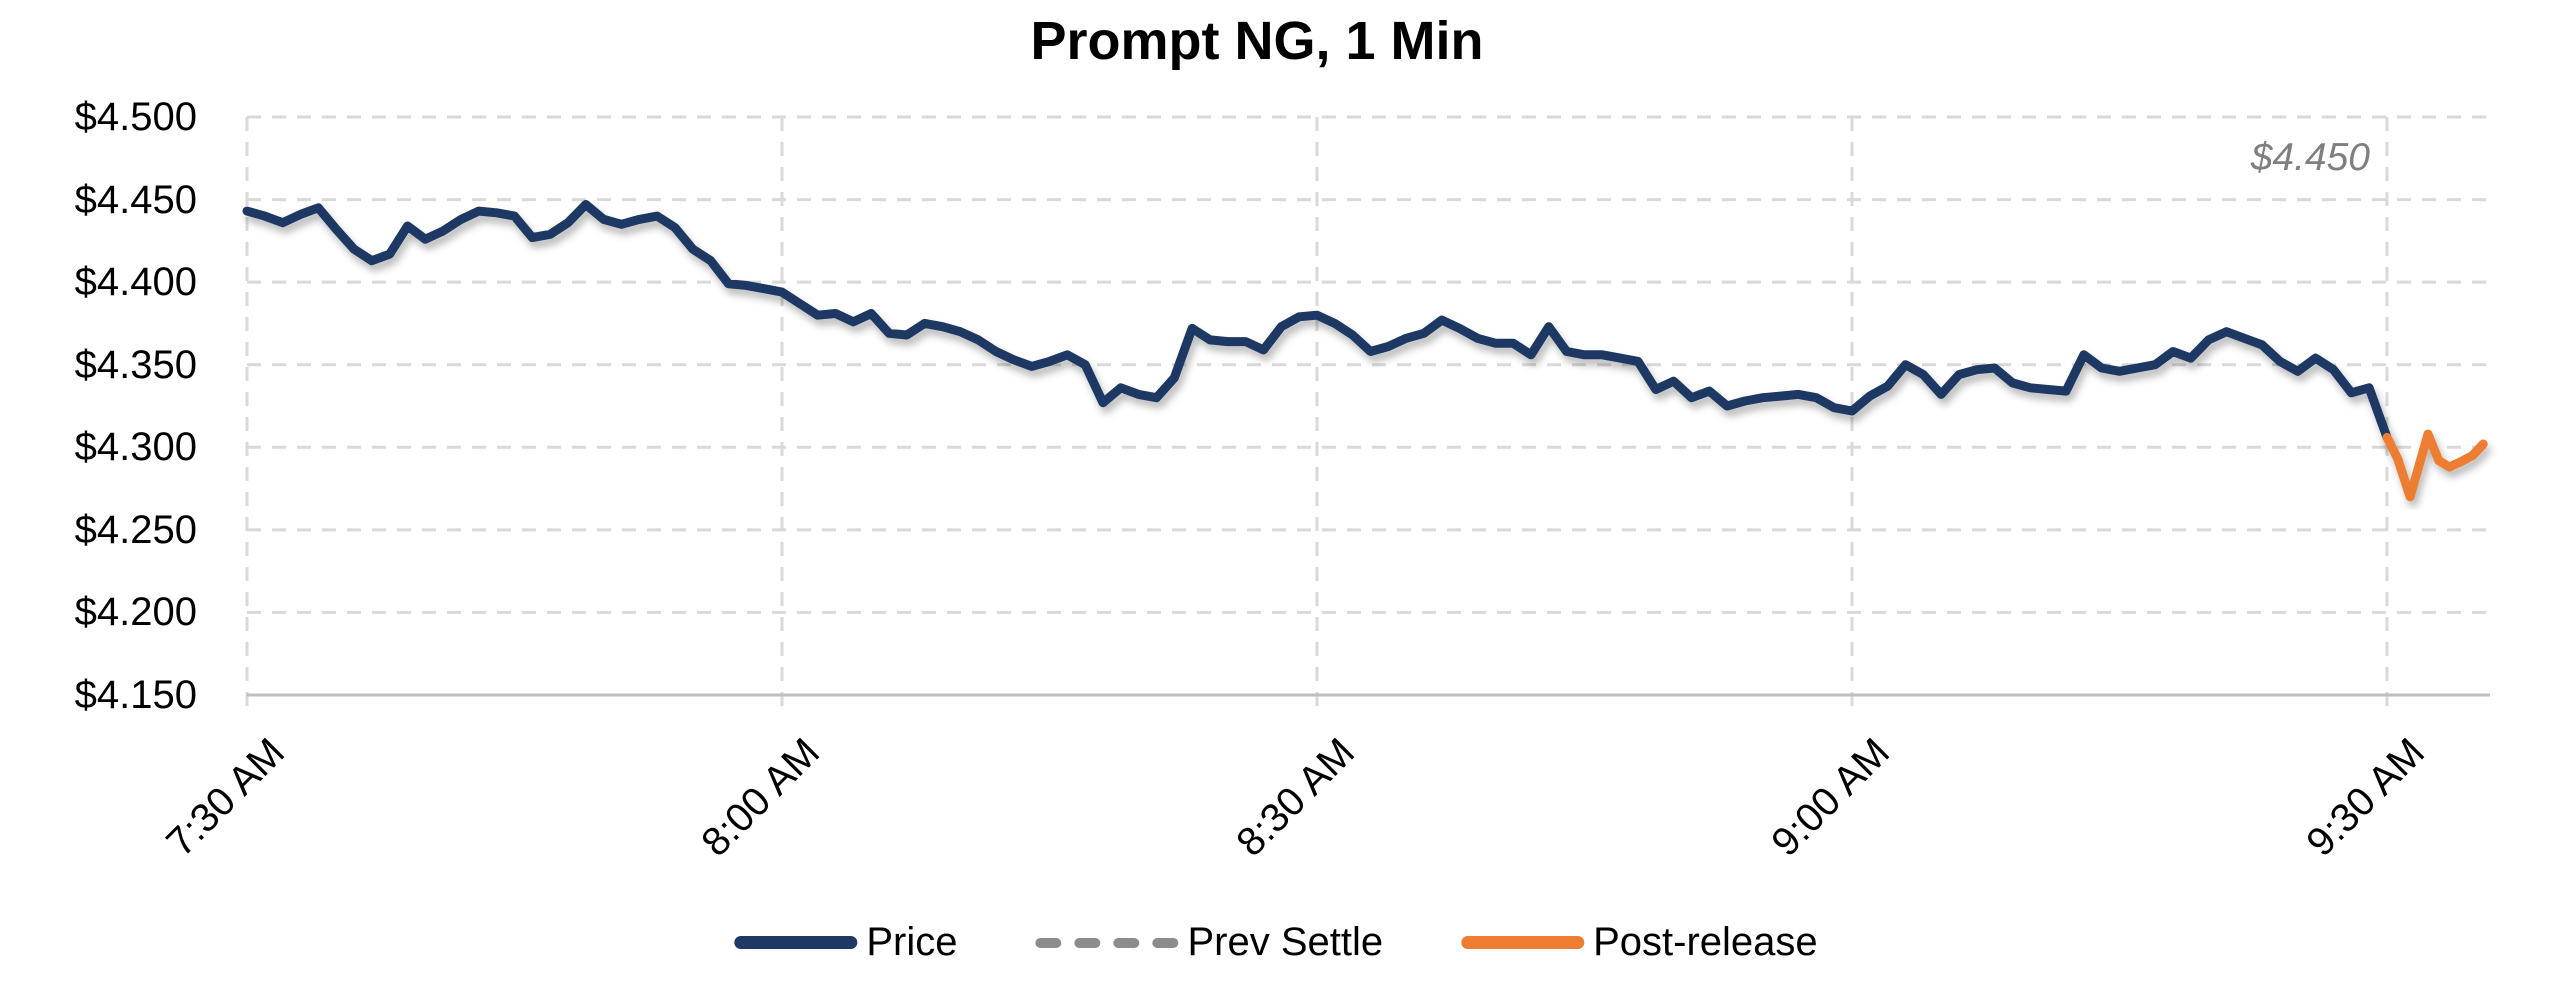 This screenshot has height=992, width=2552. Describe the element at coordinates (2435, 465) in the screenshot. I see `post-release-line` at that location.